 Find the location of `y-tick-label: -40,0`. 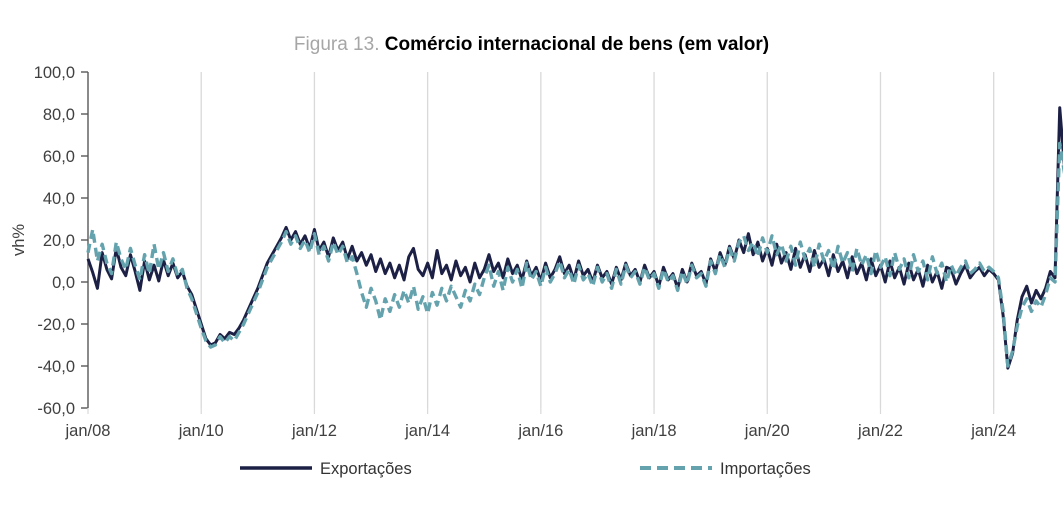

y-tick-label: -40,0 is located at coordinates (56, 367).